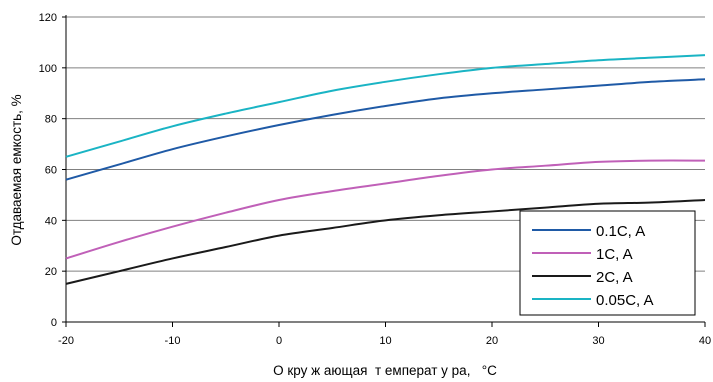 Image resolution: width=713 pixels, height=382 pixels. What do you see at coordinates (173, 341) in the screenshot?
I see `x-tick-label-1: -10` at bounding box center [173, 341].